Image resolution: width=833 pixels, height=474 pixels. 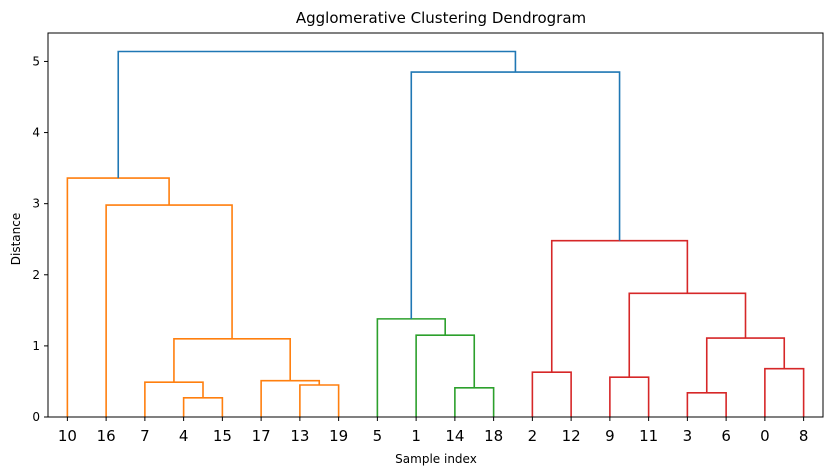 What do you see at coordinates (493, 436) in the screenshot?
I see `leaf-label: 18` at bounding box center [493, 436].